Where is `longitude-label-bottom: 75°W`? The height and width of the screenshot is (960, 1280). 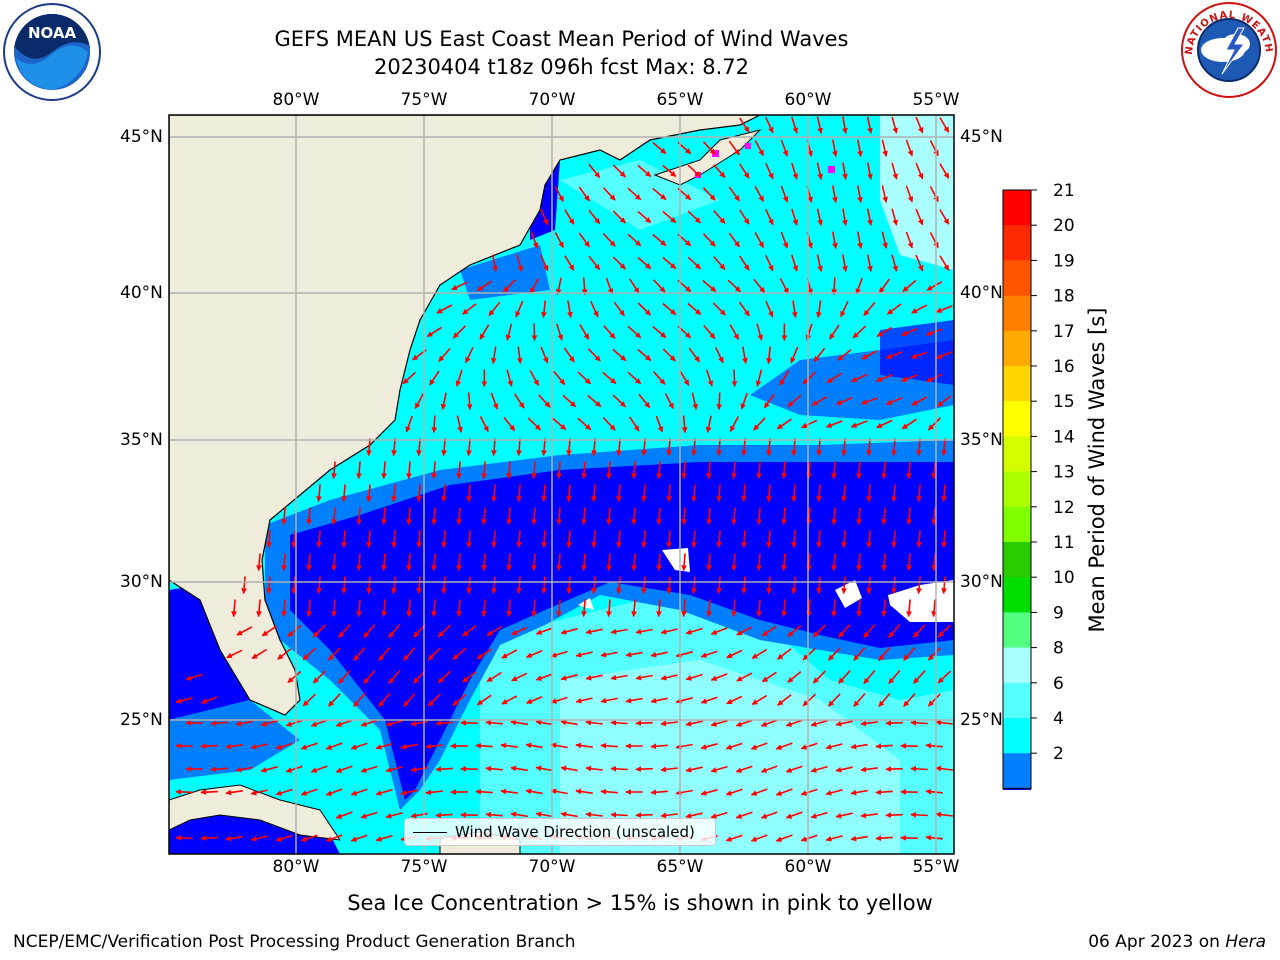
longitude-label-bottom: 75°W is located at coordinates (424, 867).